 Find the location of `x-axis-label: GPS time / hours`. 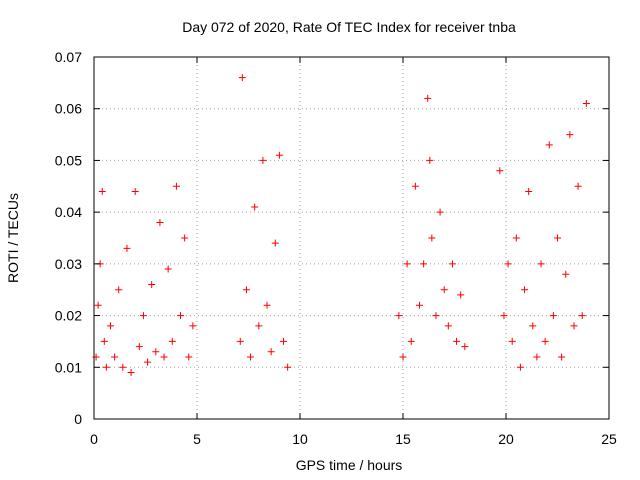

x-axis-label: GPS time / hours is located at coordinates (349, 465).